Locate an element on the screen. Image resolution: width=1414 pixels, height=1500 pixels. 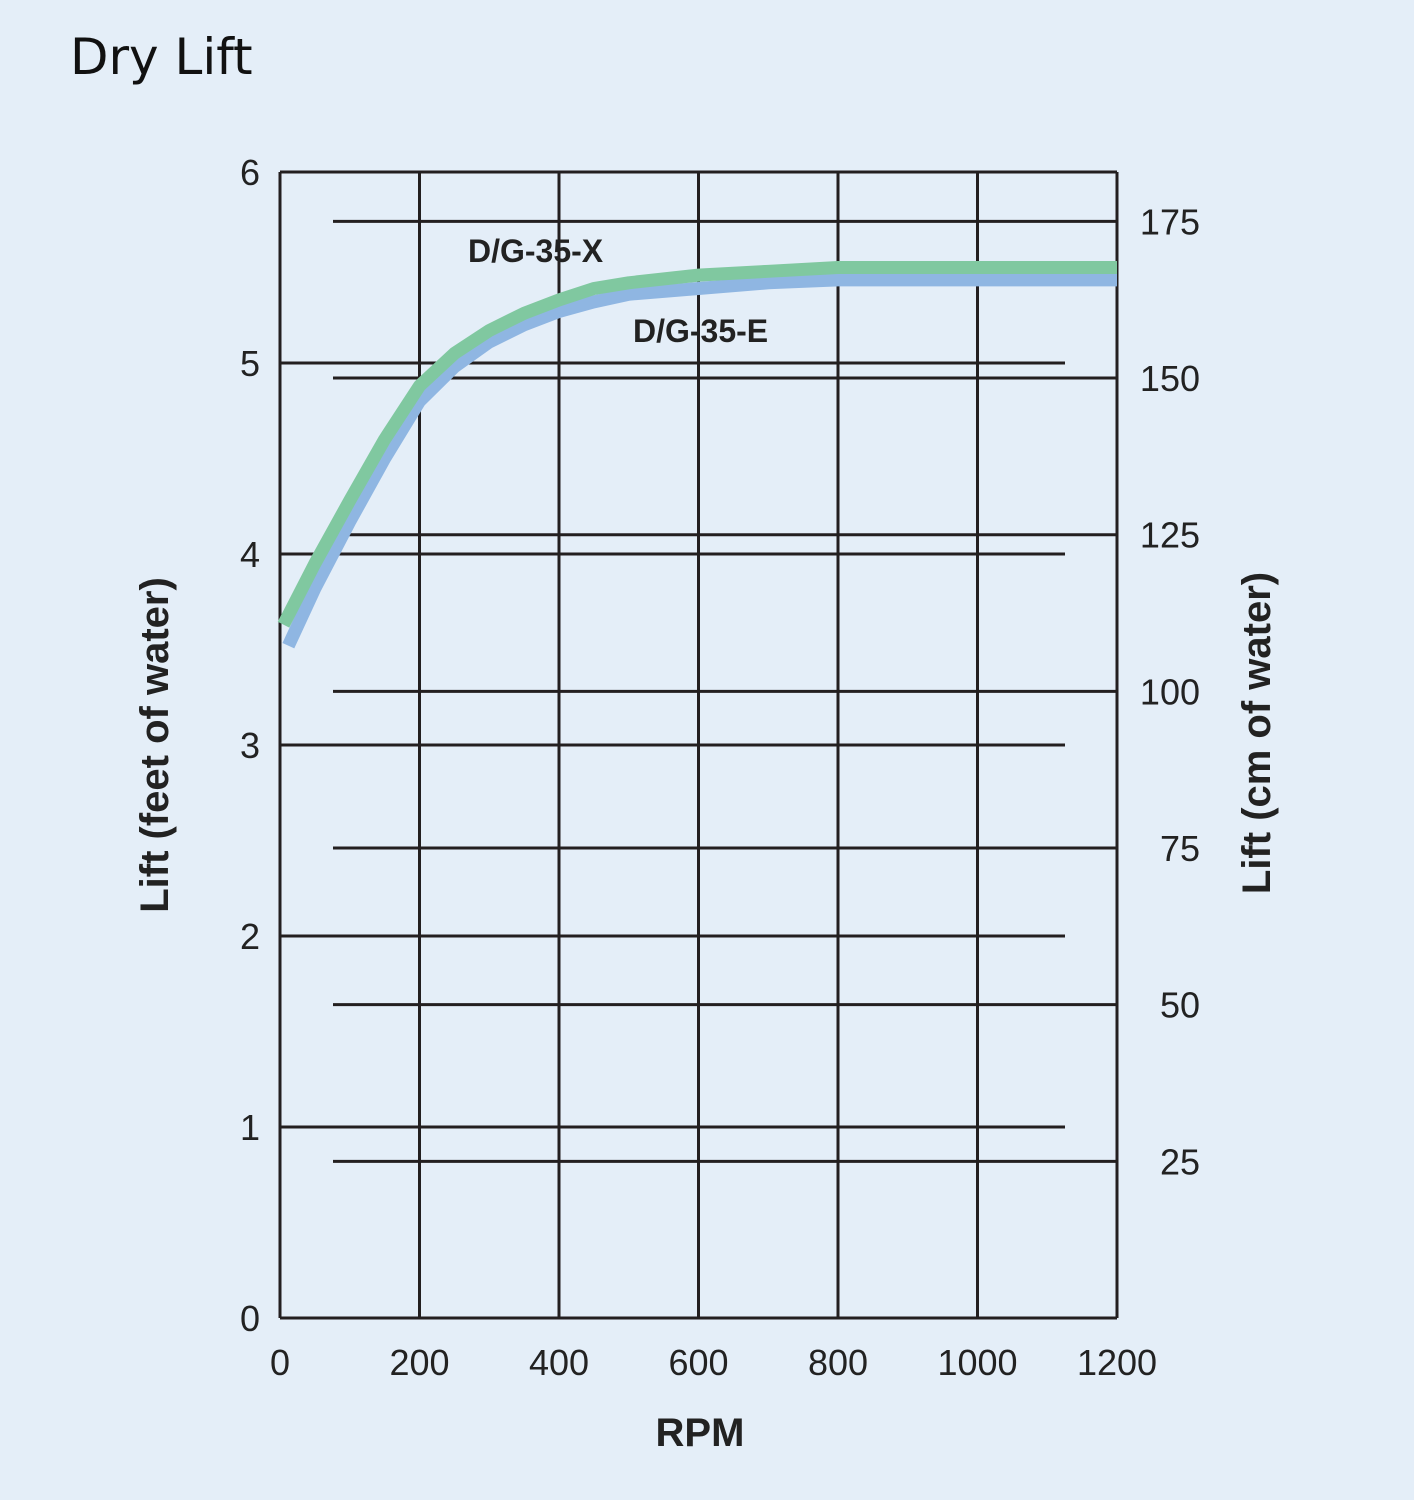
x-tick-label: 0 is located at coordinates (280, 1362).